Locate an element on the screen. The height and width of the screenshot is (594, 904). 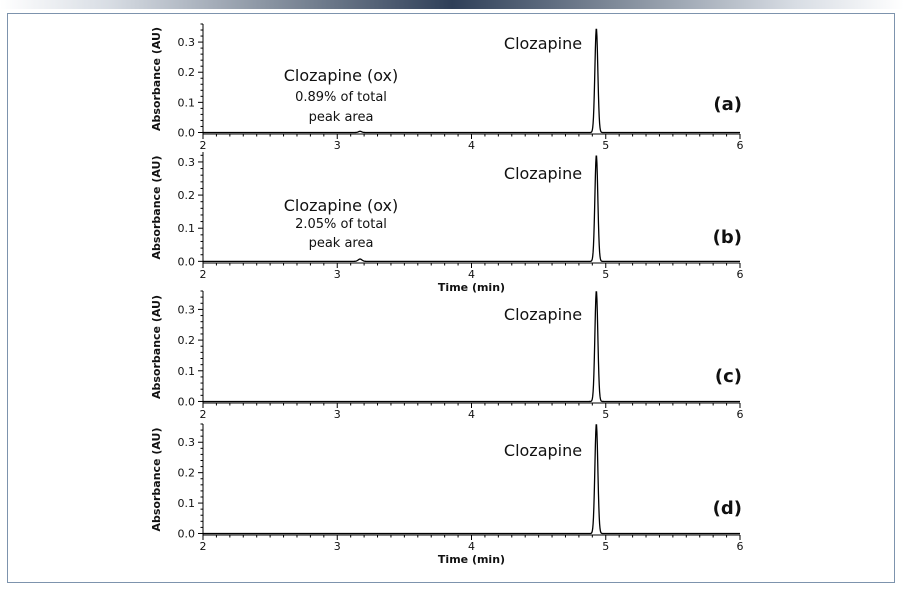
peak-area-note: 2.05% of total is located at coordinates (341, 224).